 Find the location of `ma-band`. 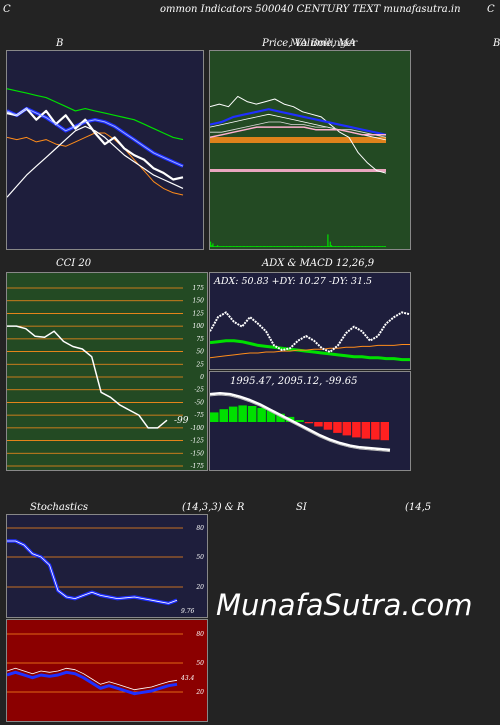

ma-band is located at coordinates (298, 140).